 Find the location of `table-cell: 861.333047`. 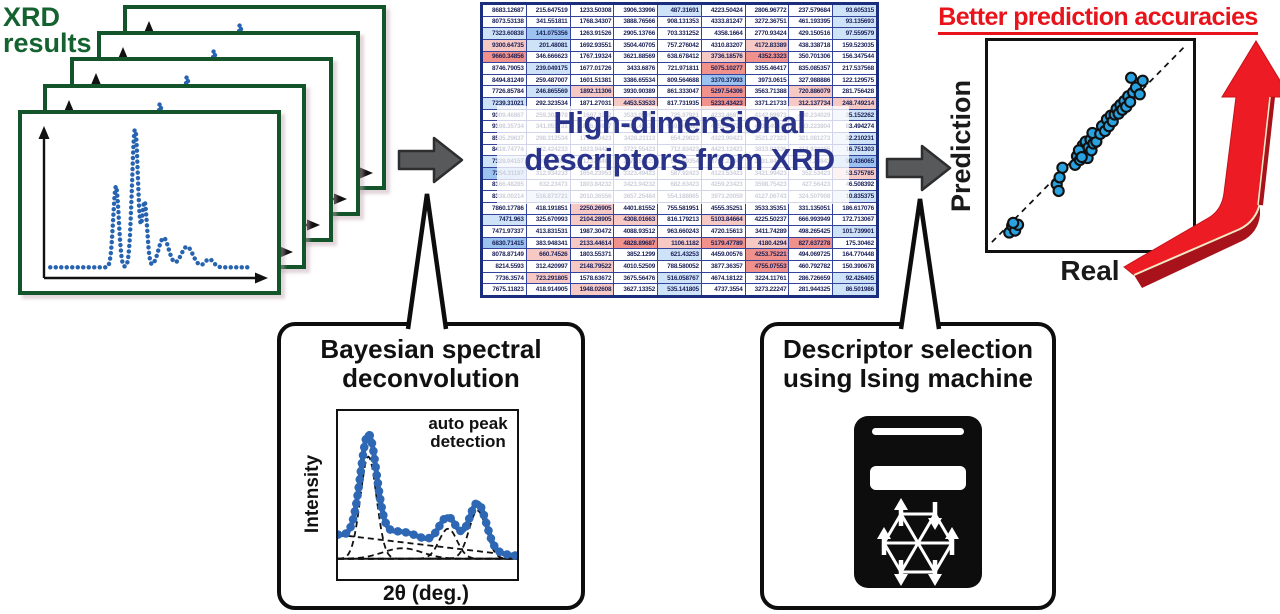

table-cell: 861.333047 is located at coordinates (679, 92).